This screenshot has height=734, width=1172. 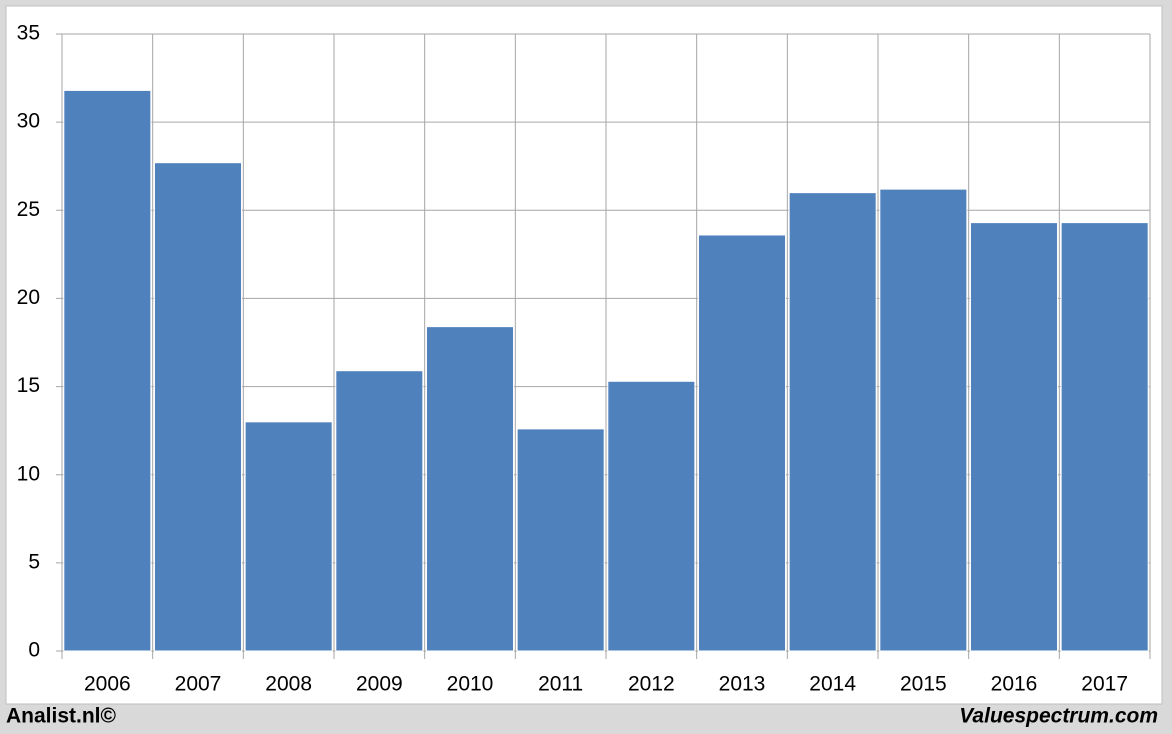 I want to click on y-tick-label: 10, so click(x=28, y=473).